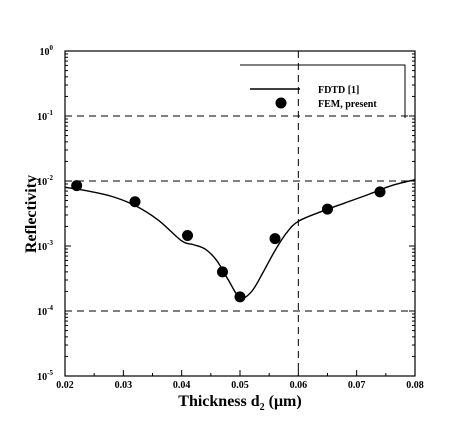 The height and width of the screenshot is (421, 474). Describe the element at coordinates (47, 51) in the screenshot. I see `y-tick-label: 10⁰` at that location.